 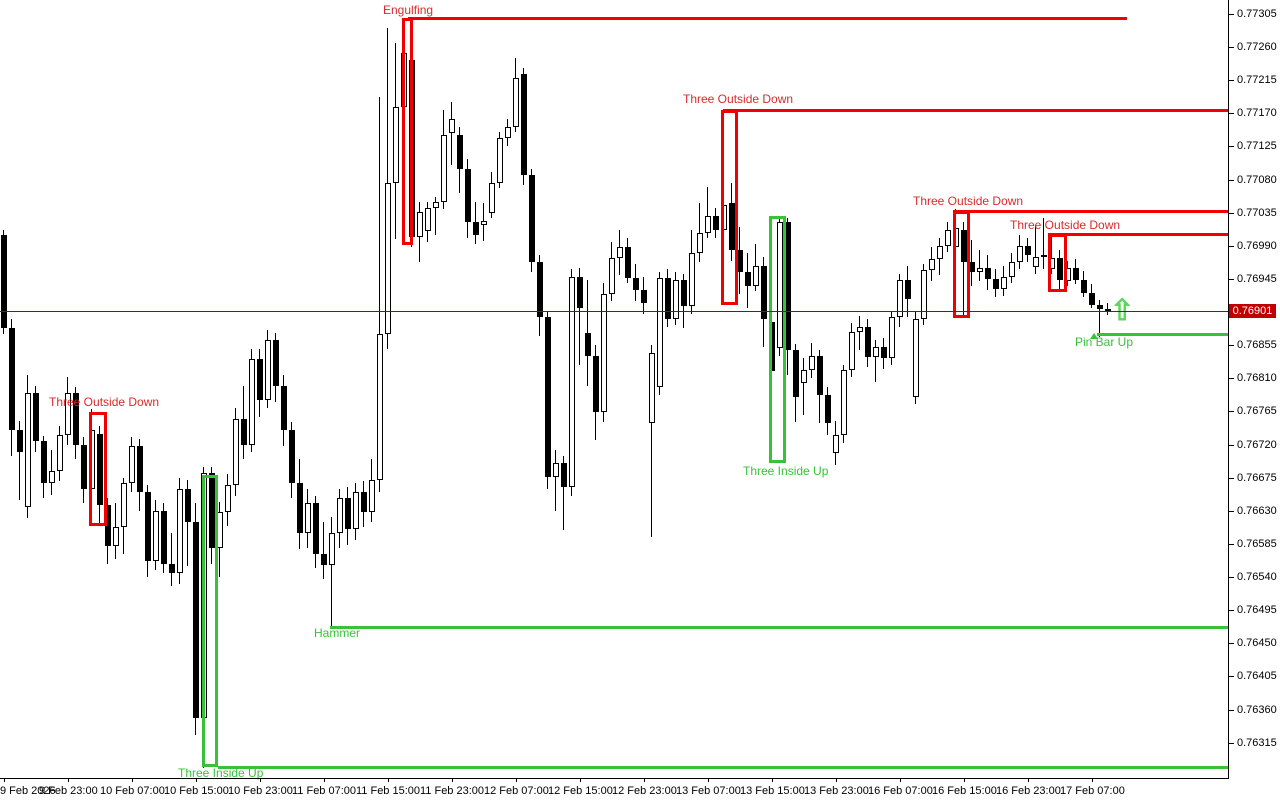 What do you see at coordinates (1257, 710) in the screenshot?
I see `price-axis-label: 0.76360` at bounding box center [1257, 710].